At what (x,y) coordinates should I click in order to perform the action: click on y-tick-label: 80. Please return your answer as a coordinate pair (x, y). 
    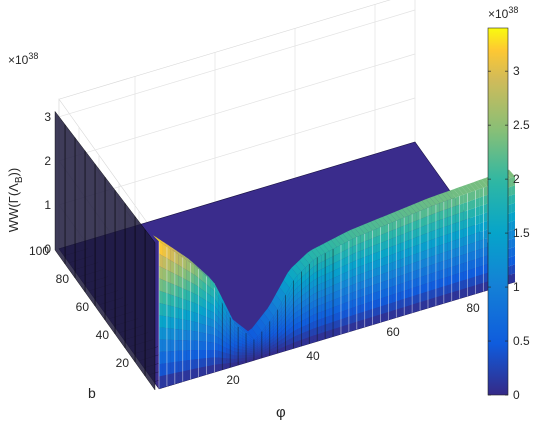
    Looking at the image, I should click on (63, 279).